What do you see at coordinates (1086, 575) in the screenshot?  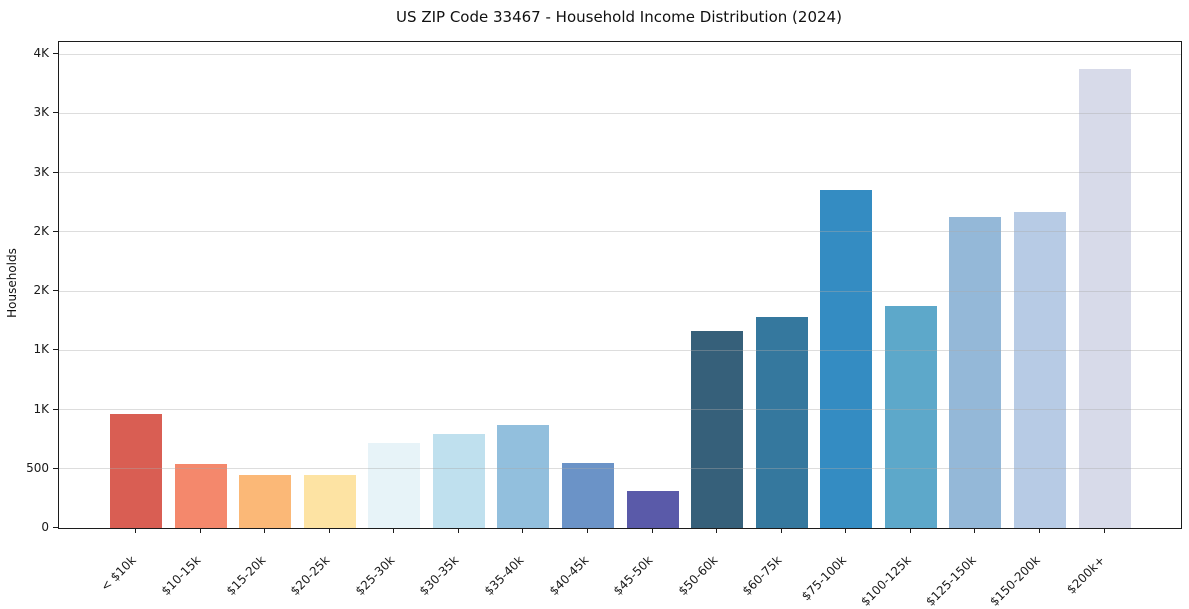 I see `x-tick-label: $200k+` at bounding box center [1086, 575].